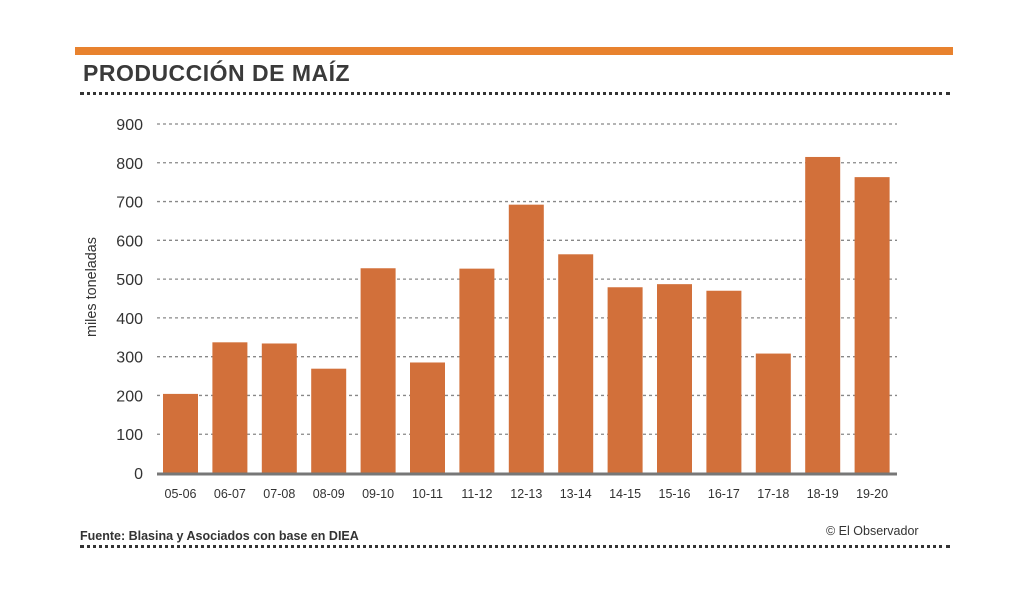 The width and height of the screenshot is (1024, 597). I want to click on credit: © El Observador, so click(872, 531).